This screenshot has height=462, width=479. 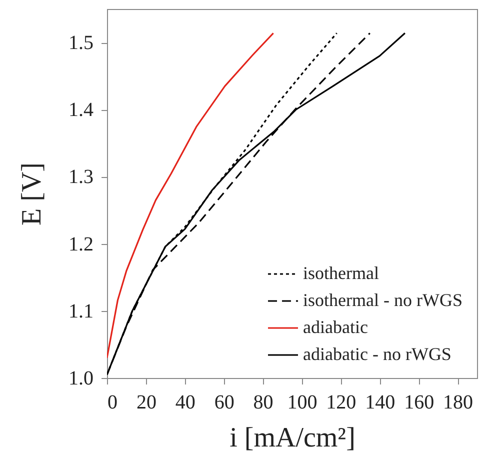 I want to click on y-tick-label: 1.2, so click(x=81, y=244).